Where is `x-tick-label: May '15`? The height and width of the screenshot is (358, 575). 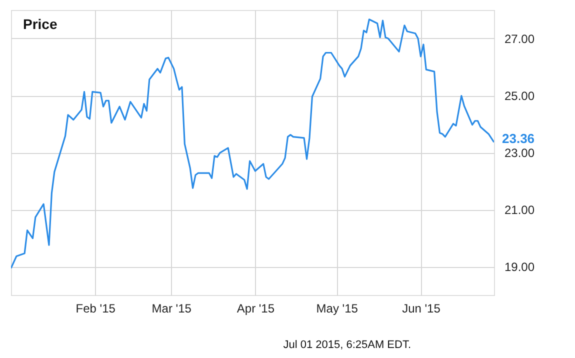 x-tick-label: May '15 is located at coordinates (337, 309).